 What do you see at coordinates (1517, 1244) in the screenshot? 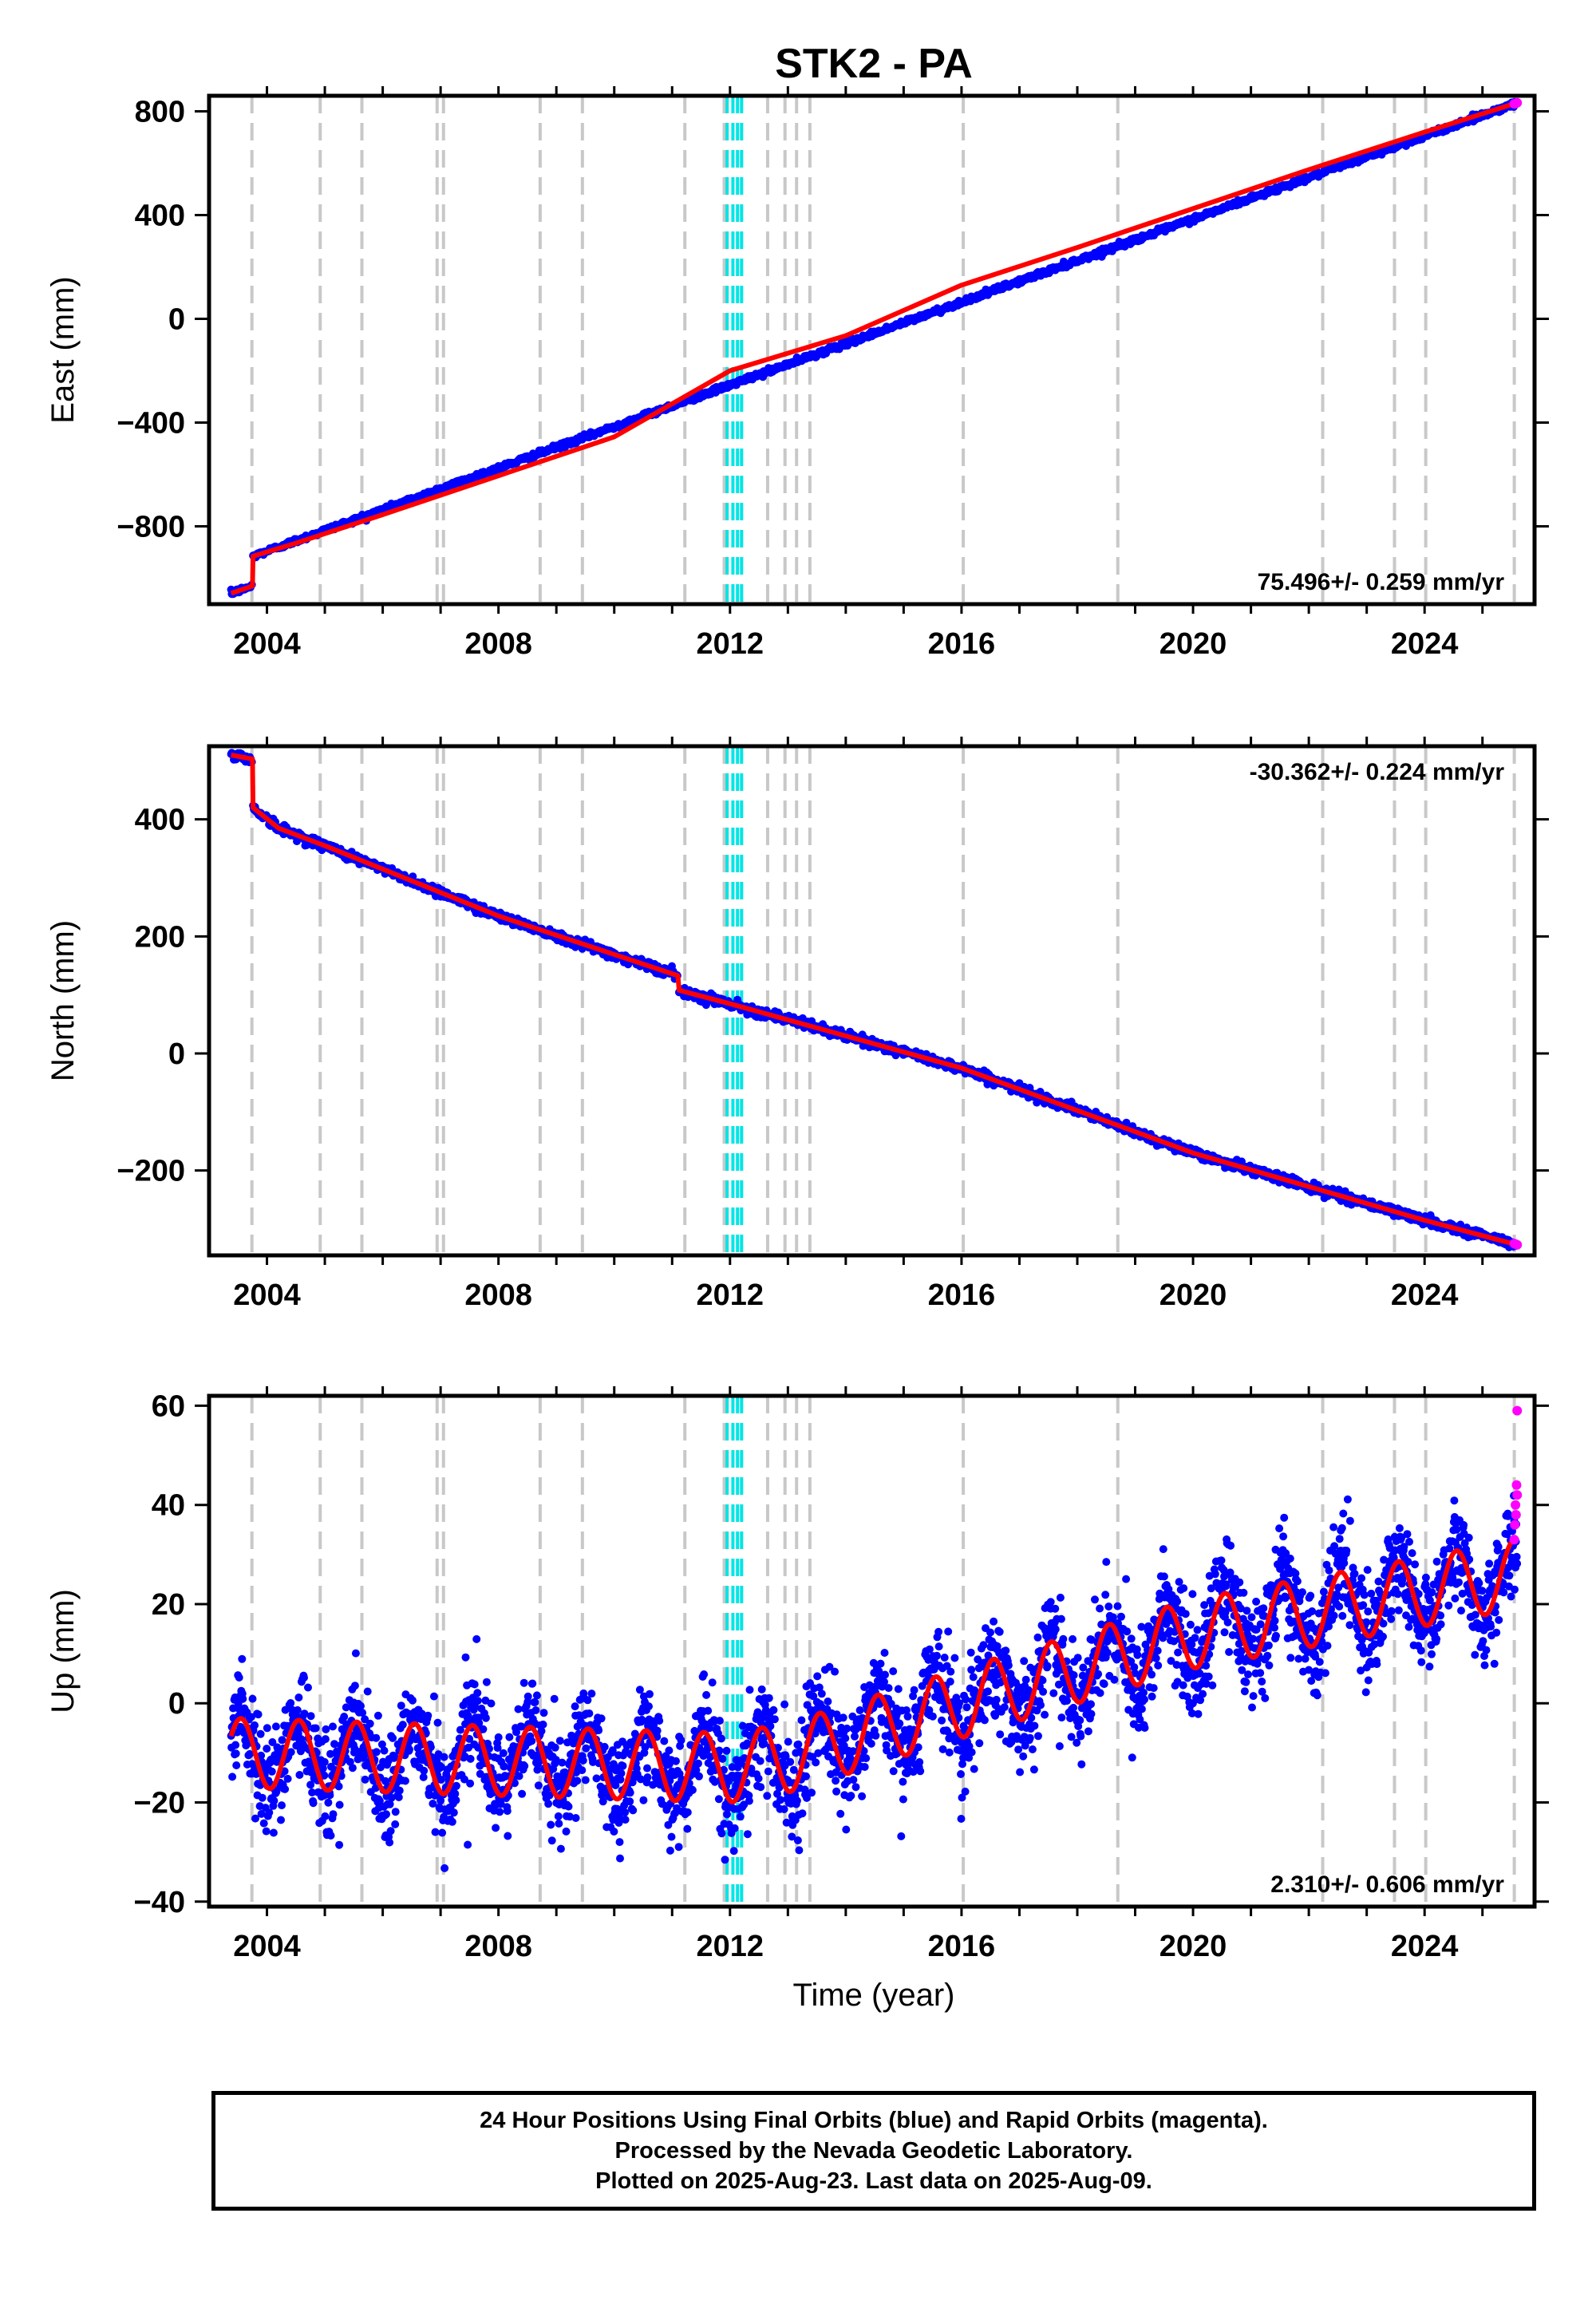
I see `rapid-point` at bounding box center [1517, 1244].